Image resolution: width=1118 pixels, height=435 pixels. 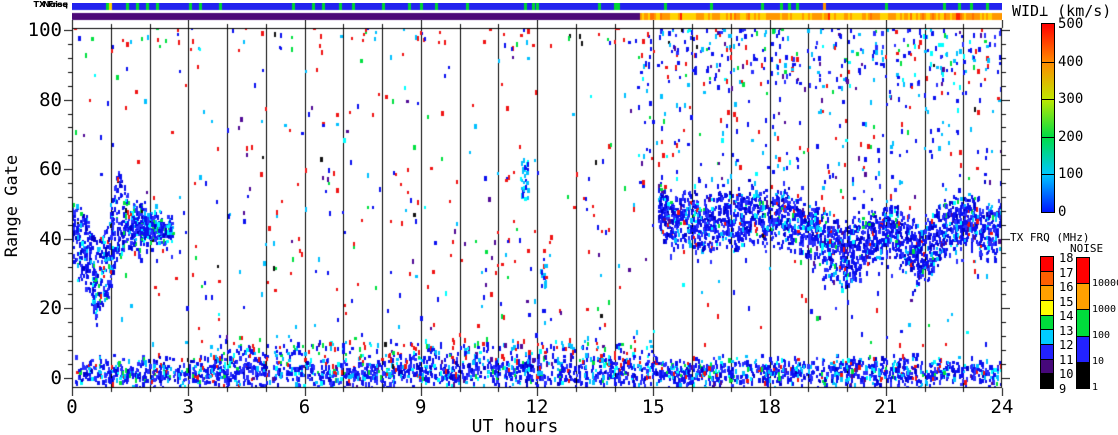 I want to click on wid-colorbar-title: WID⊥ (km/s), so click(x=1062, y=11).